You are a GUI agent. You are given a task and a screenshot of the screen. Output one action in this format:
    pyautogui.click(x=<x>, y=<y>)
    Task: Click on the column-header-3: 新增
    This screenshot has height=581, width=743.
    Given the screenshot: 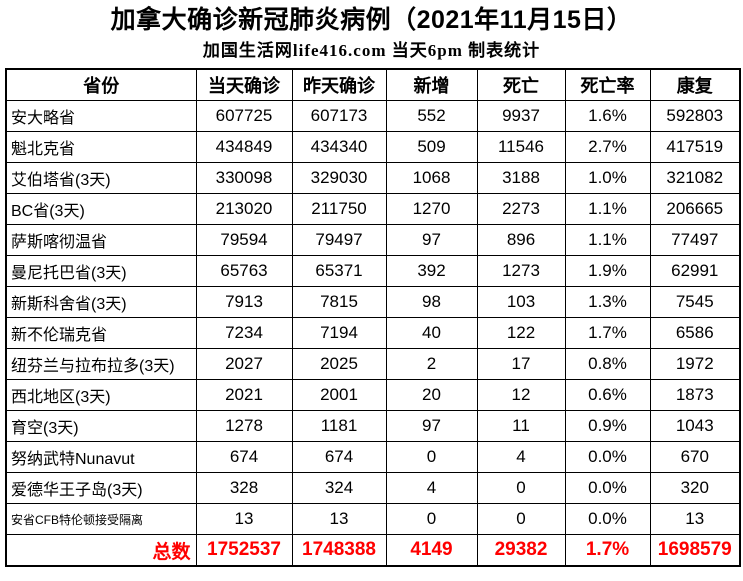 What is the action you would take?
    pyautogui.click(x=431, y=84)
    